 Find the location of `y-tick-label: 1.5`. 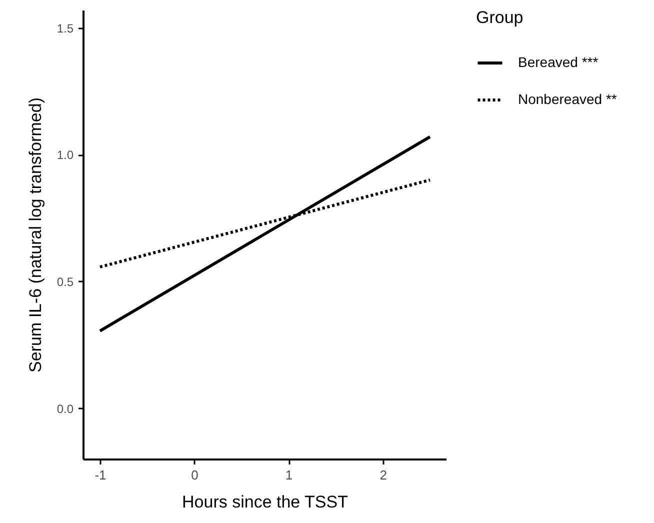

y-tick-label: 1.5 is located at coordinates (65, 28).